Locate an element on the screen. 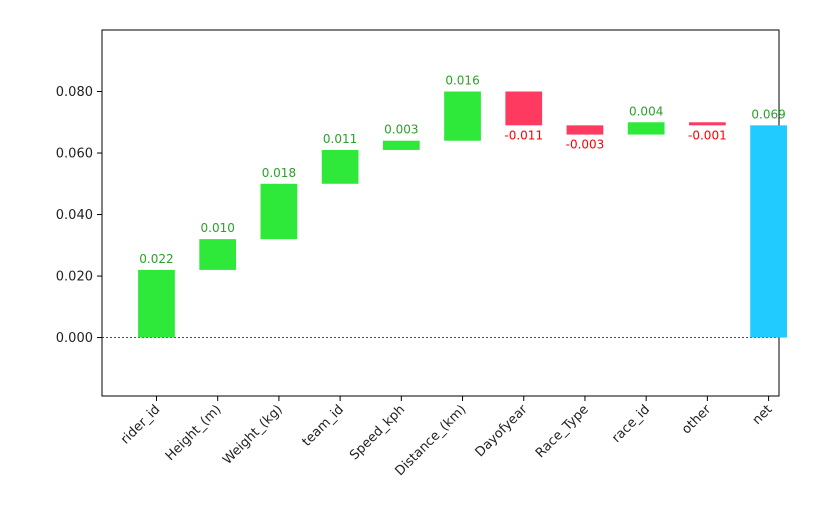 This screenshot has width=838, height=524. y-tick-label: 0.060 is located at coordinates (74, 154).